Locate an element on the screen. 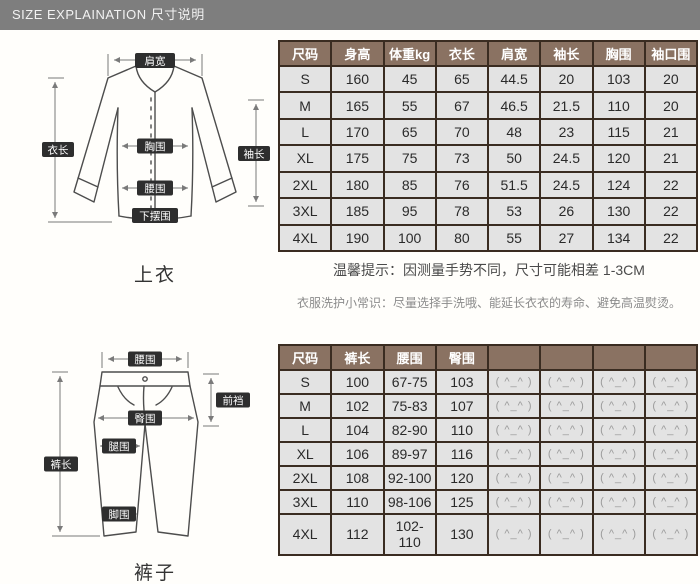  table-row: S 100 67-75 103( ^_^ )( ^_^ )( ^_^ )( ^_^ ) is located at coordinates (488, 382).